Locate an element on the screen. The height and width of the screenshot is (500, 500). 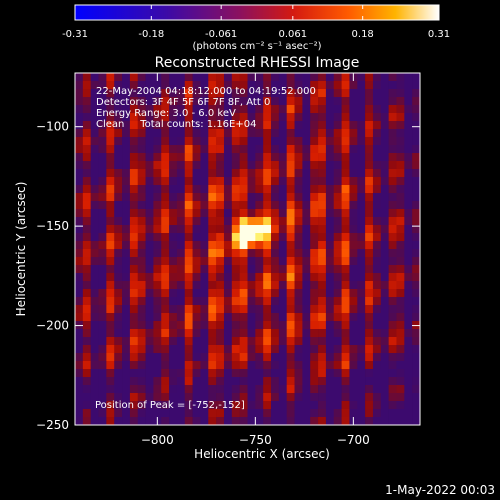
chart-title: Reconstructed RHESSI Image is located at coordinates (257, 63).